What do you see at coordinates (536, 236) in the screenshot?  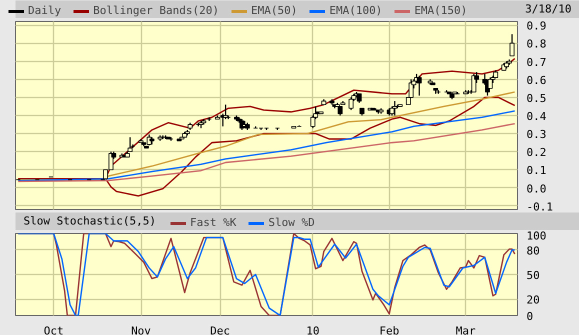 I see `y-tick-label: 100` at bounding box center [536, 236].